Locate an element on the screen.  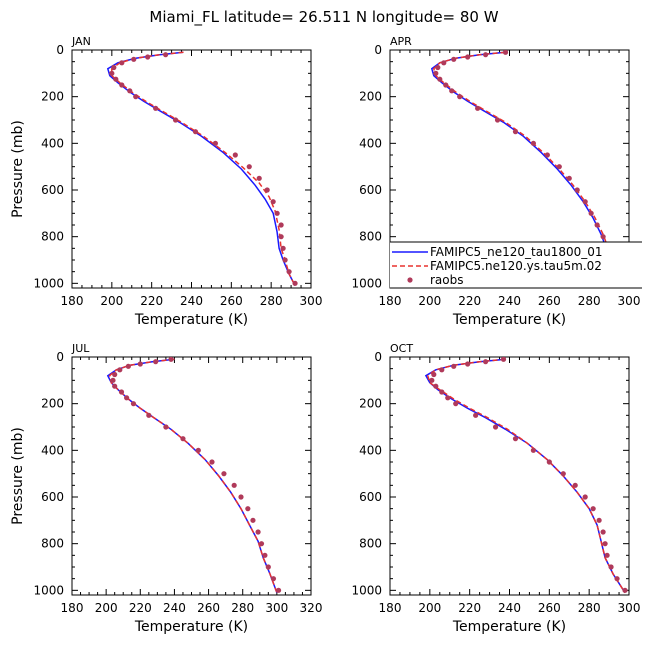
legend-marker-dot is located at coordinates (410, 280).